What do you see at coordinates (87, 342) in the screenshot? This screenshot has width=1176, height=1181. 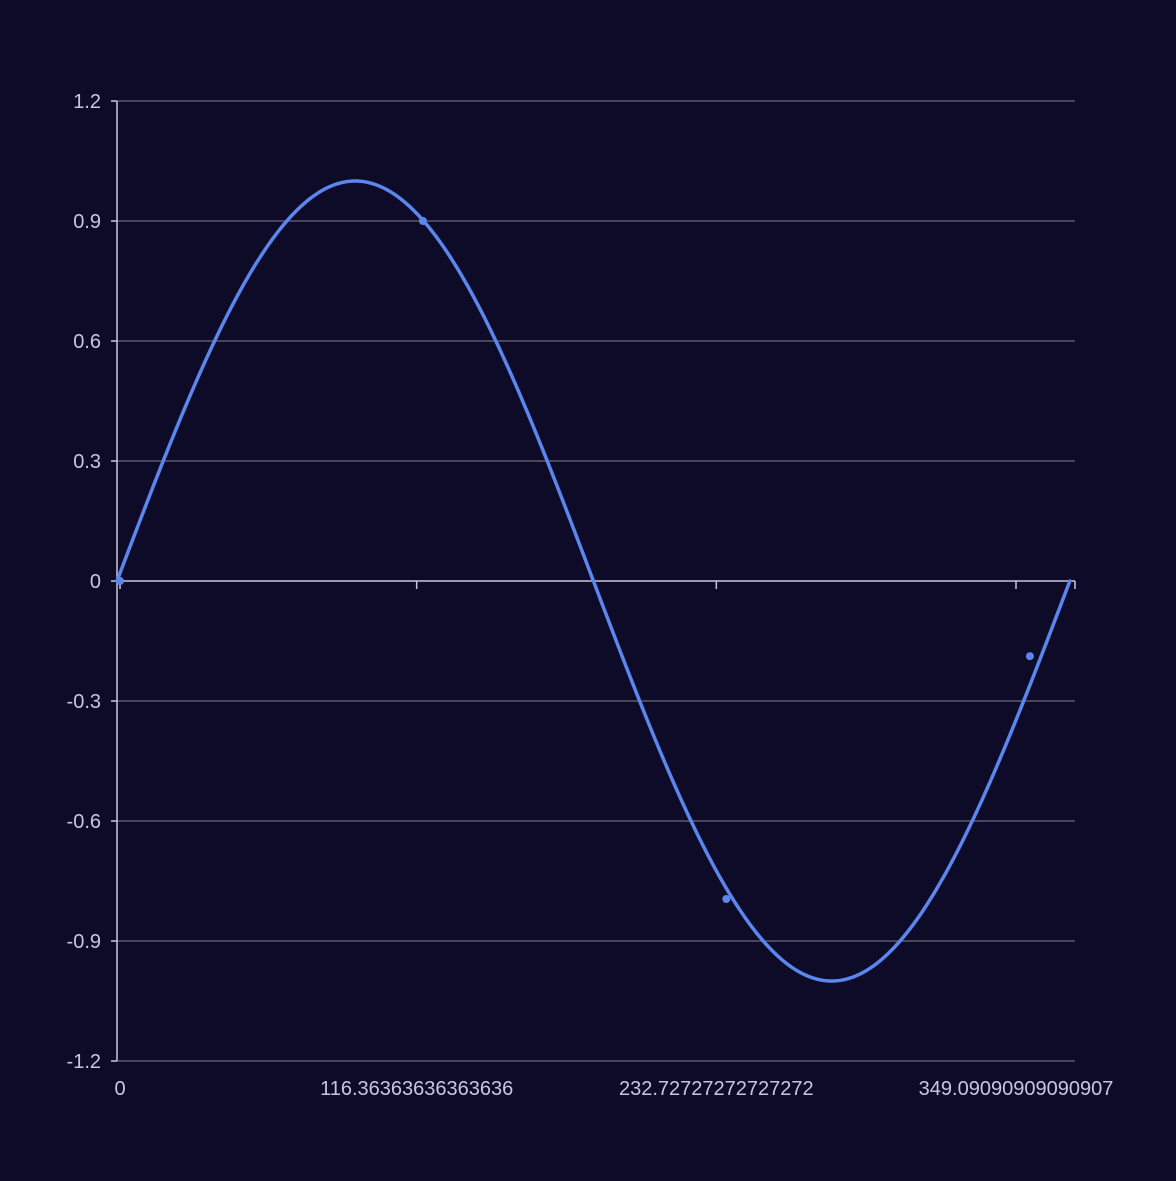 I see `y-tick-label: 0.6` at bounding box center [87, 342].